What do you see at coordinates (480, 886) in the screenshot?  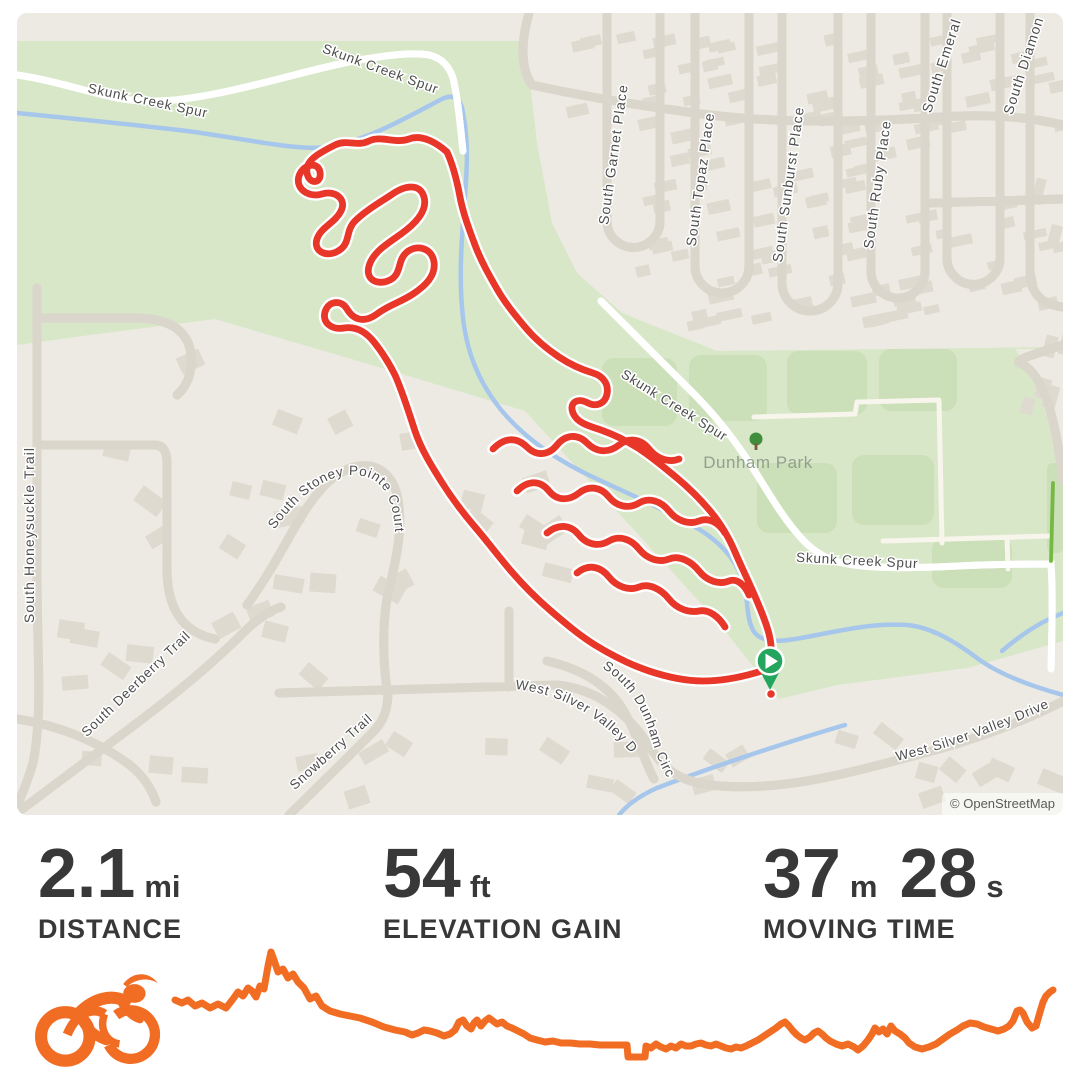 I see `elevation-unit: ft` at bounding box center [480, 886].